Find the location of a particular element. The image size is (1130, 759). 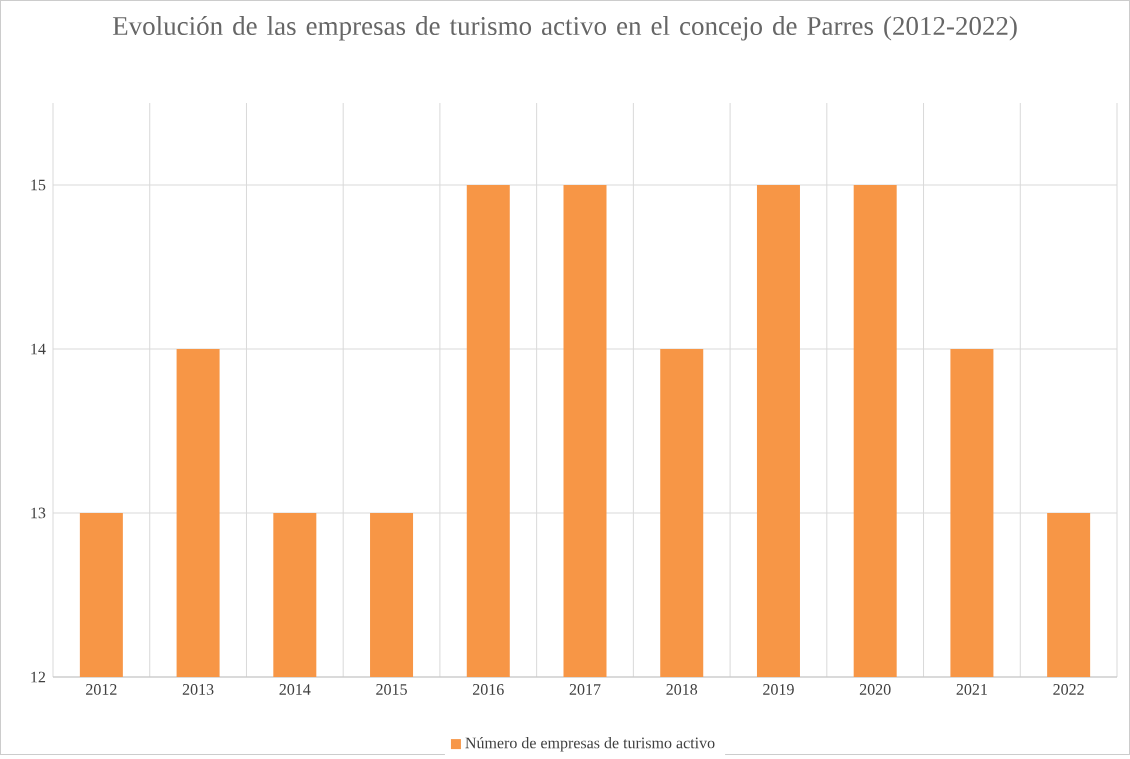

x-tick-label: 2021 is located at coordinates (971, 689).